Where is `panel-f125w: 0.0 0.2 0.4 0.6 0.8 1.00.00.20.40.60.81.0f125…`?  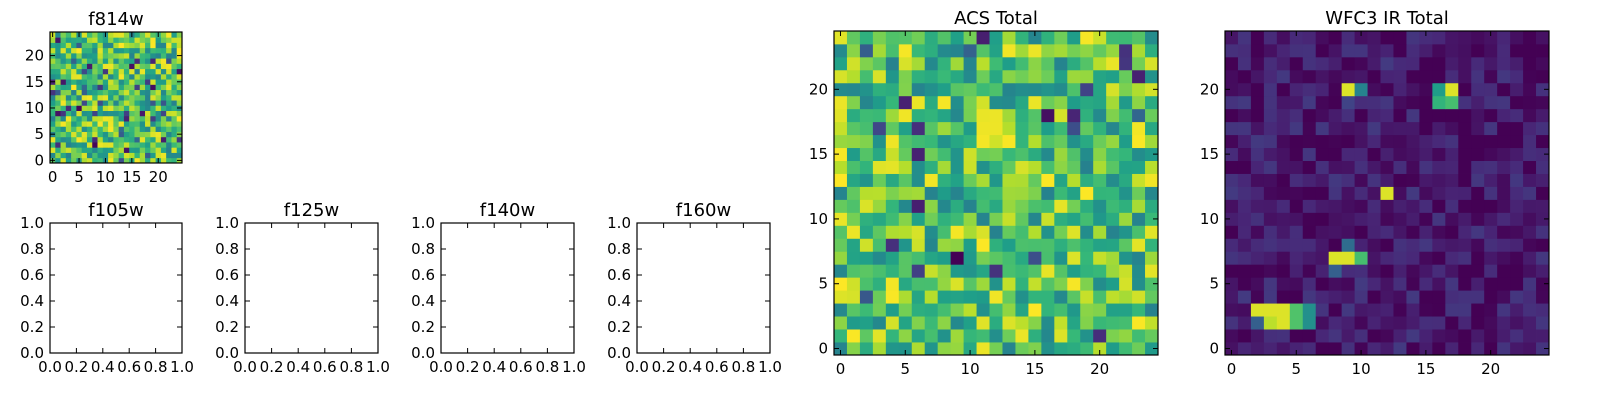
panel-f125w: 0.0 0.2 0.4 0.6 0.8 1.00.00.20.40.60.81.0f125… is located at coordinates (302, 288).